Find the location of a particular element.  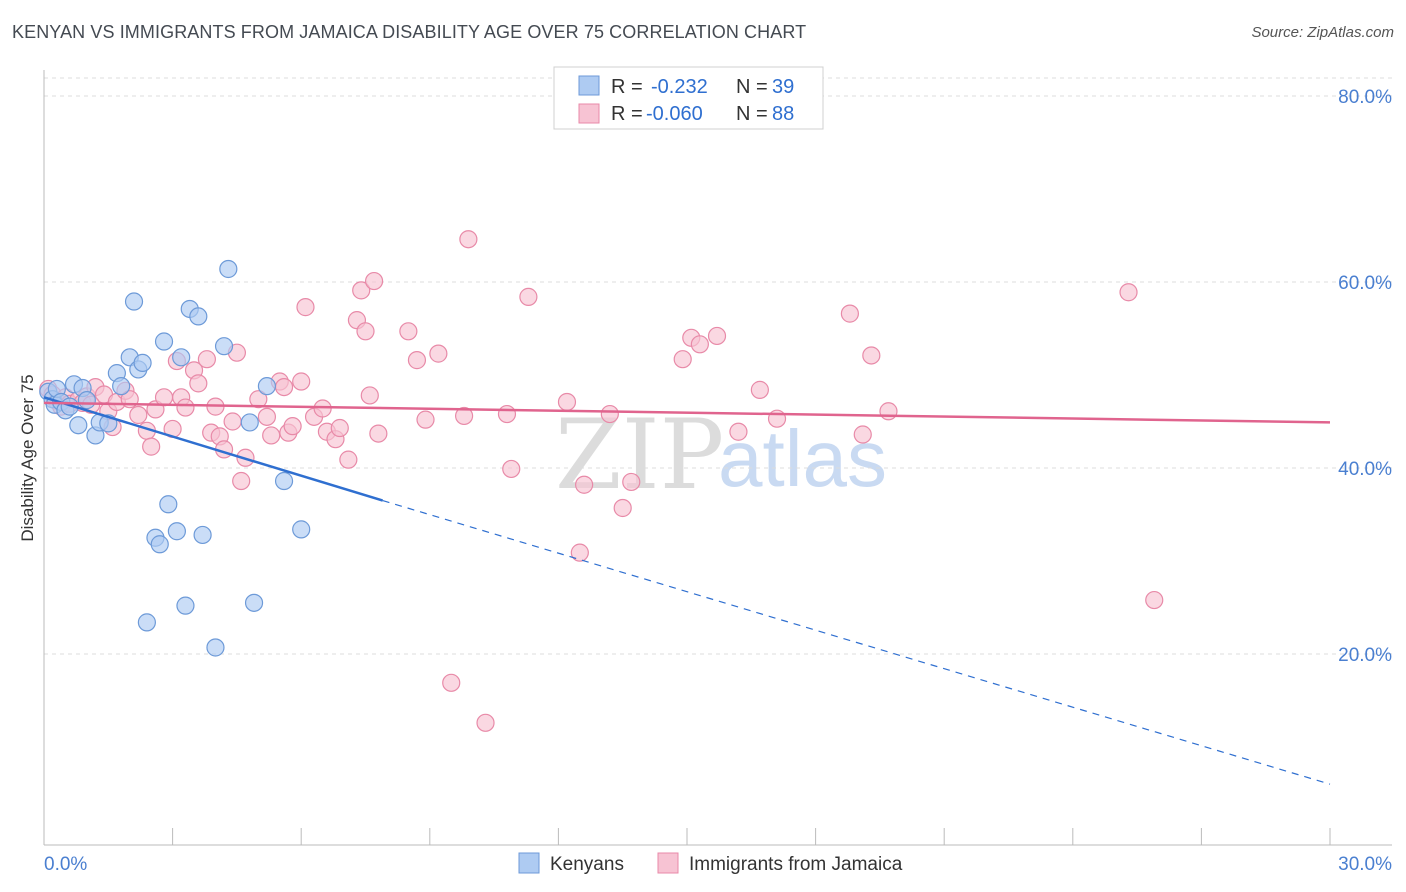

legend-n-value-jamaica: 88 is located at coordinates (783, 114).